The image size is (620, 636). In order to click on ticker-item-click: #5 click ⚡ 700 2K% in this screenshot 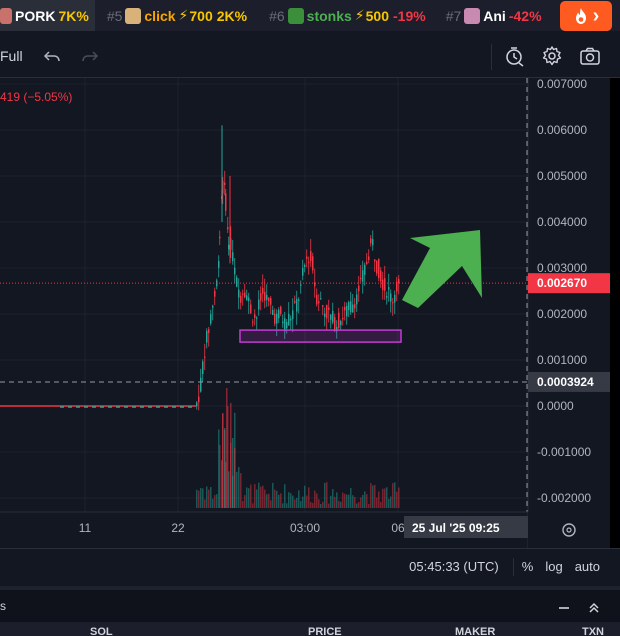, I will do `click(177, 15)`.